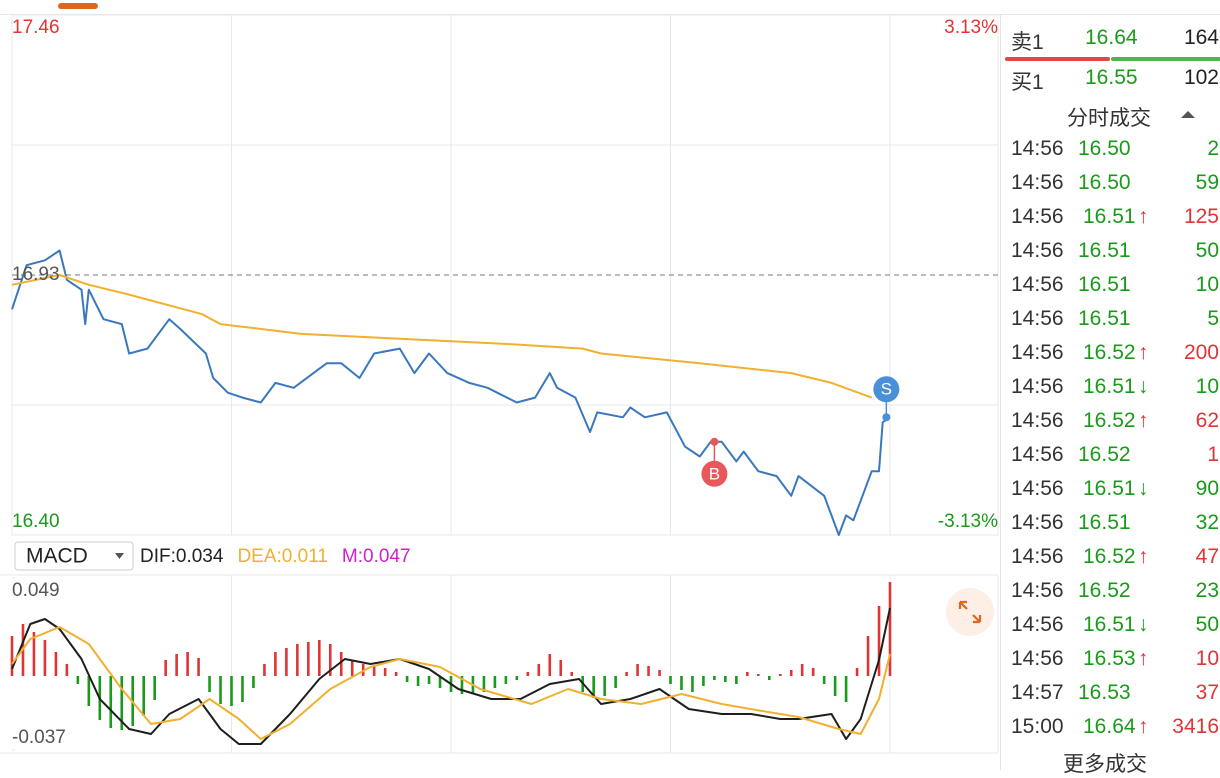 The width and height of the screenshot is (1220, 778). I want to click on trades-title: 分时成交, so click(1109, 118).